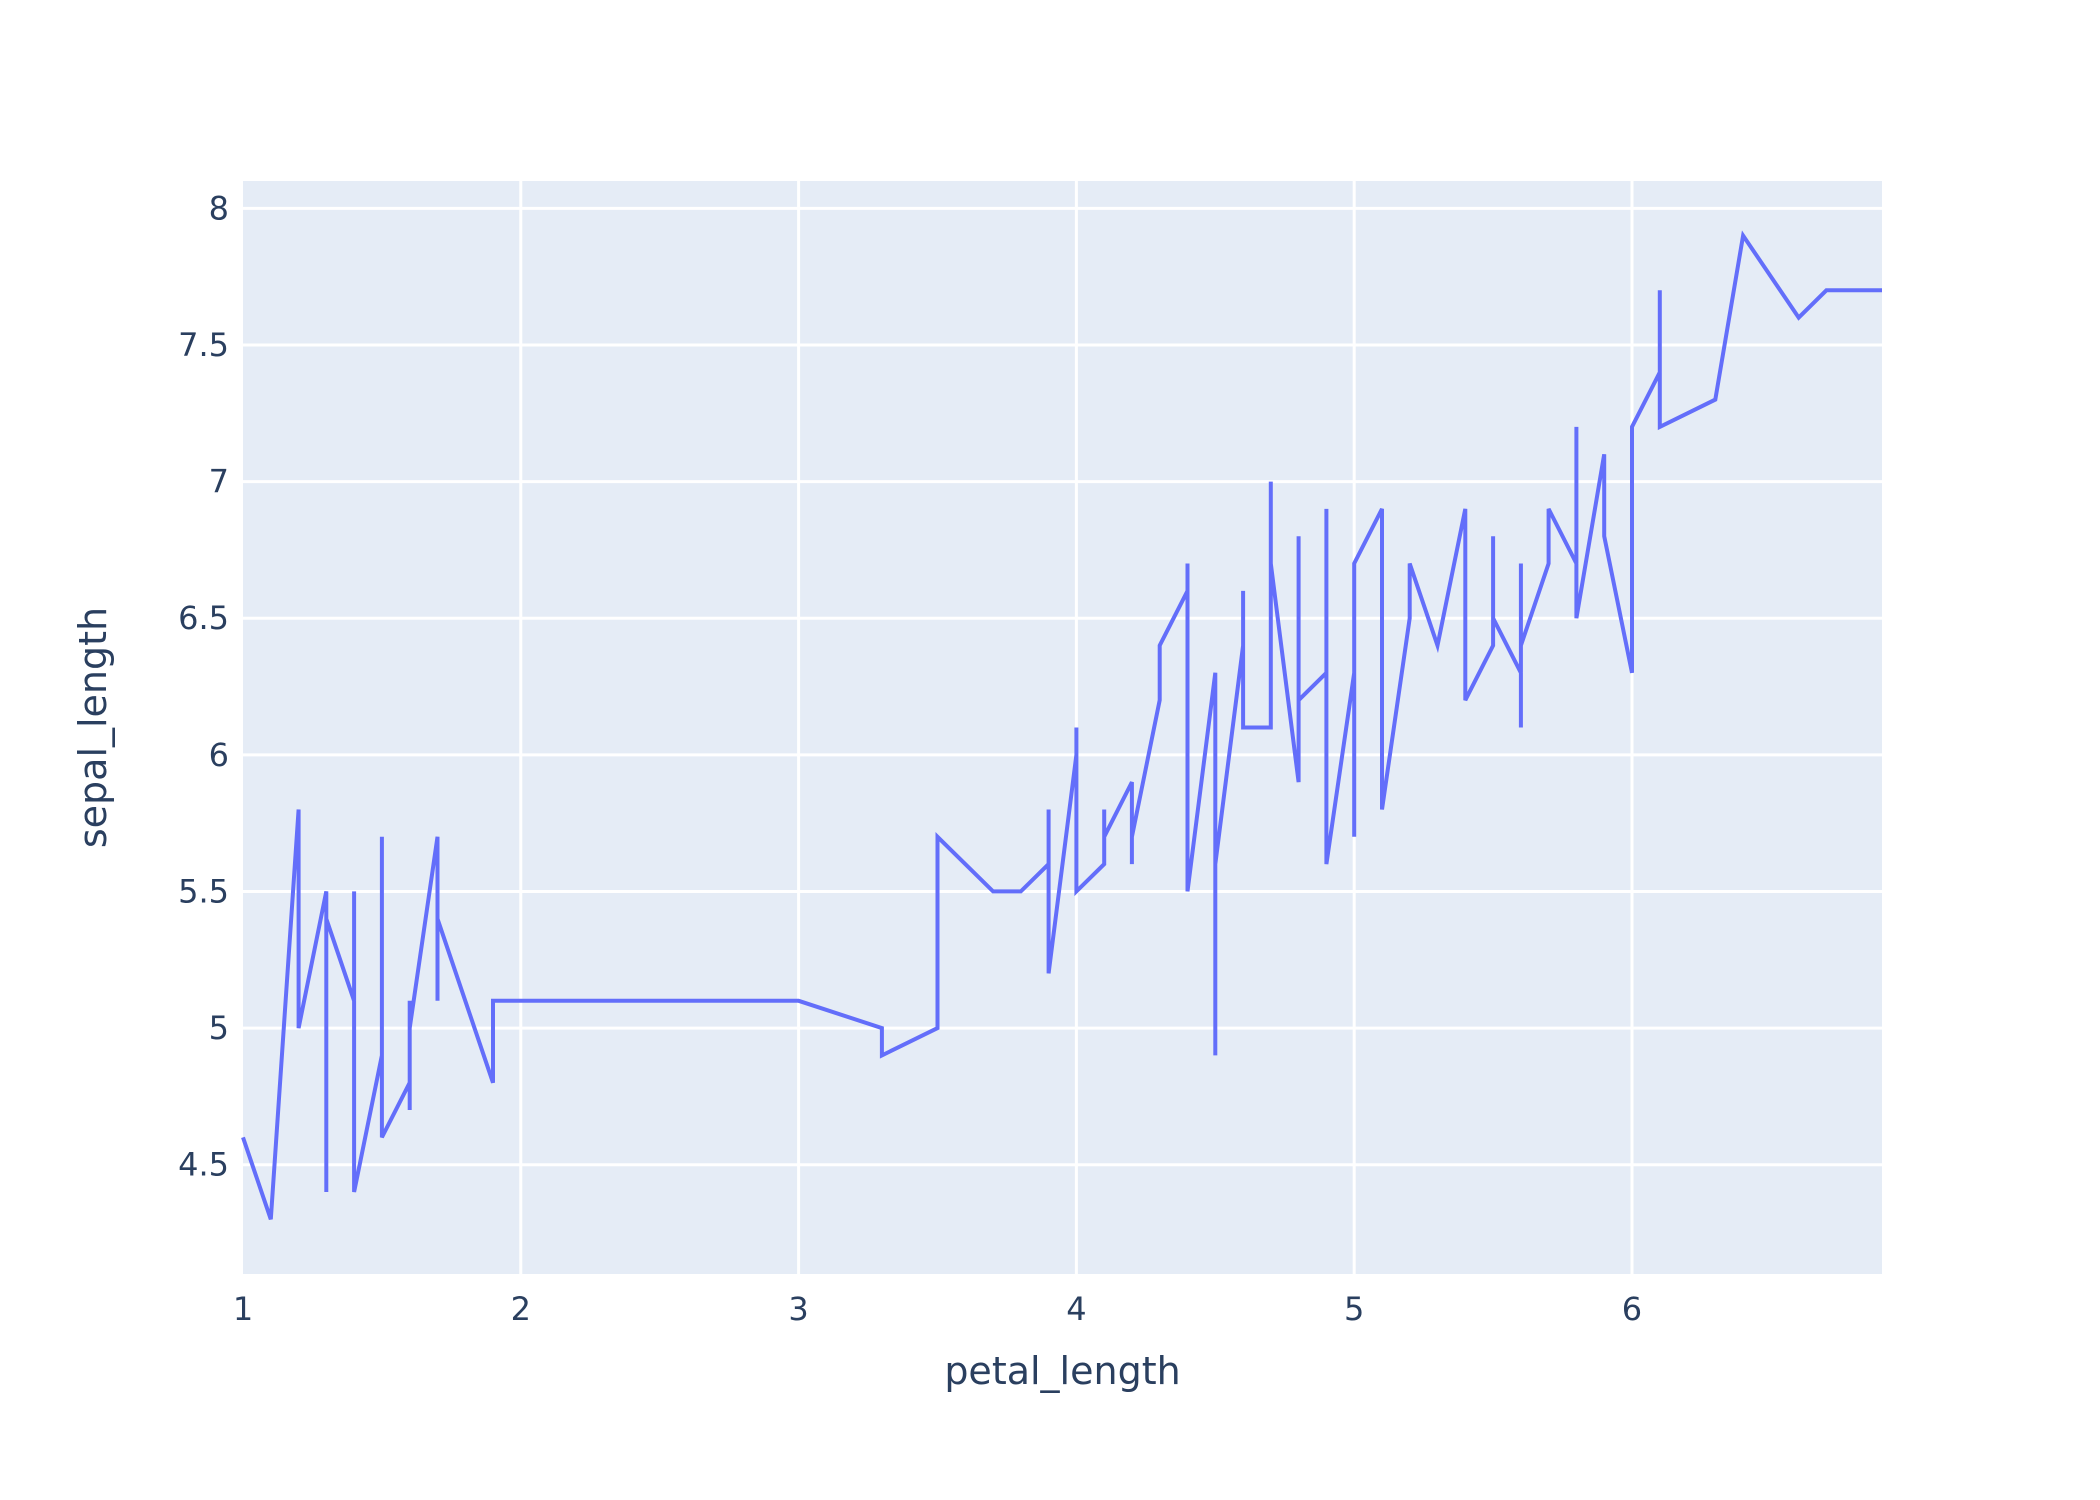 The width and height of the screenshot is (2100, 1500). Describe the element at coordinates (1062, 1371) in the screenshot. I see `x-axis-title: petal_length` at that location.